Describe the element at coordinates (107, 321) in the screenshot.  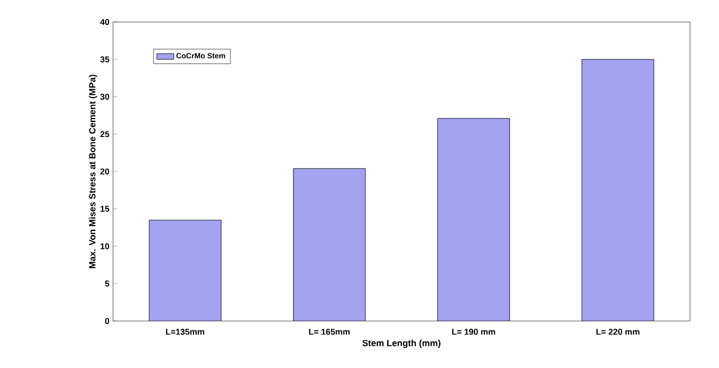
I see `y-tick-label: 0` at that location.